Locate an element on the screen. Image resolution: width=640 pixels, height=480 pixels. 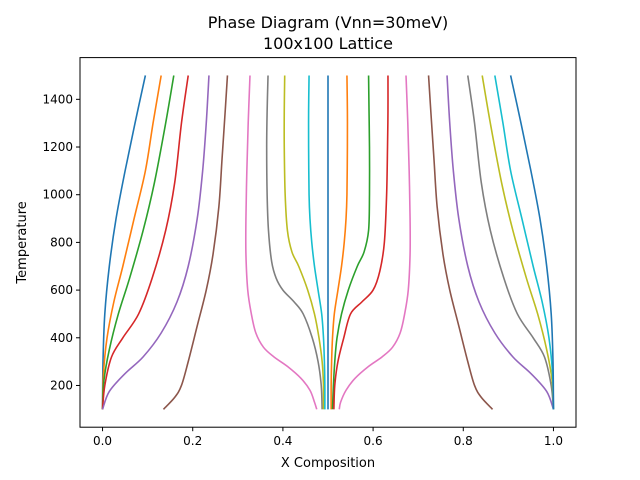
x-axis-label: X Composition is located at coordinates (328, 463).